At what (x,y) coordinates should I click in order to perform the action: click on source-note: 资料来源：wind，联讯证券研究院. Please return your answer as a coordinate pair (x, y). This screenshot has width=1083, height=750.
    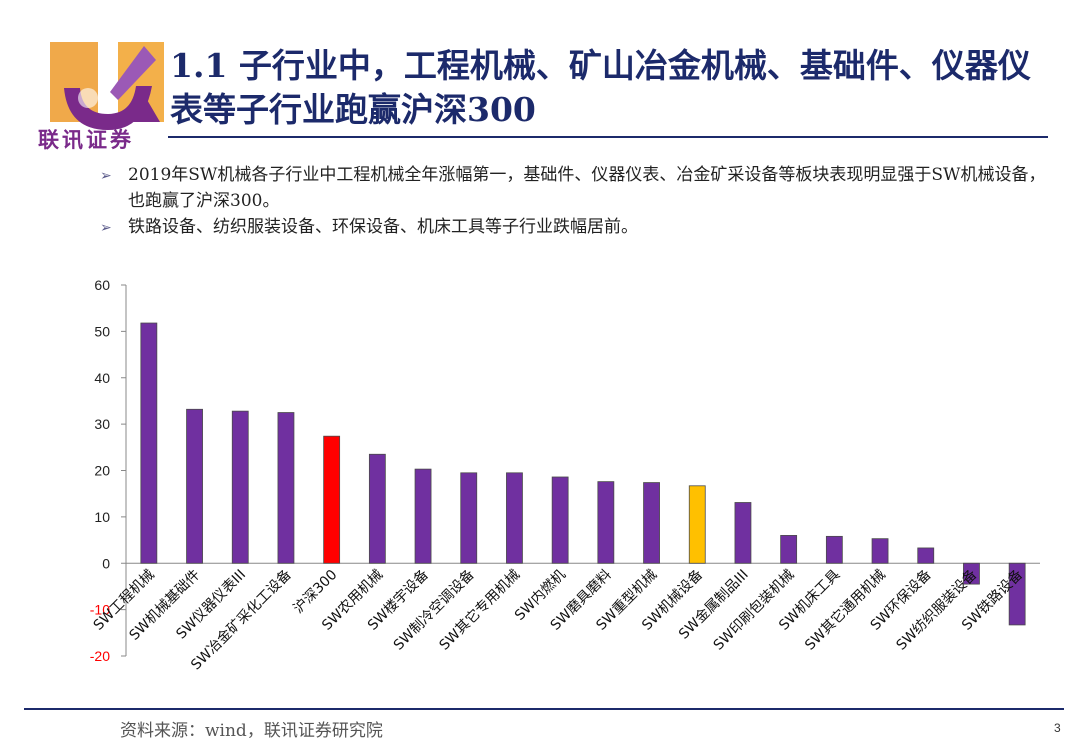
    Looking at the image, I should click on (251, 731).